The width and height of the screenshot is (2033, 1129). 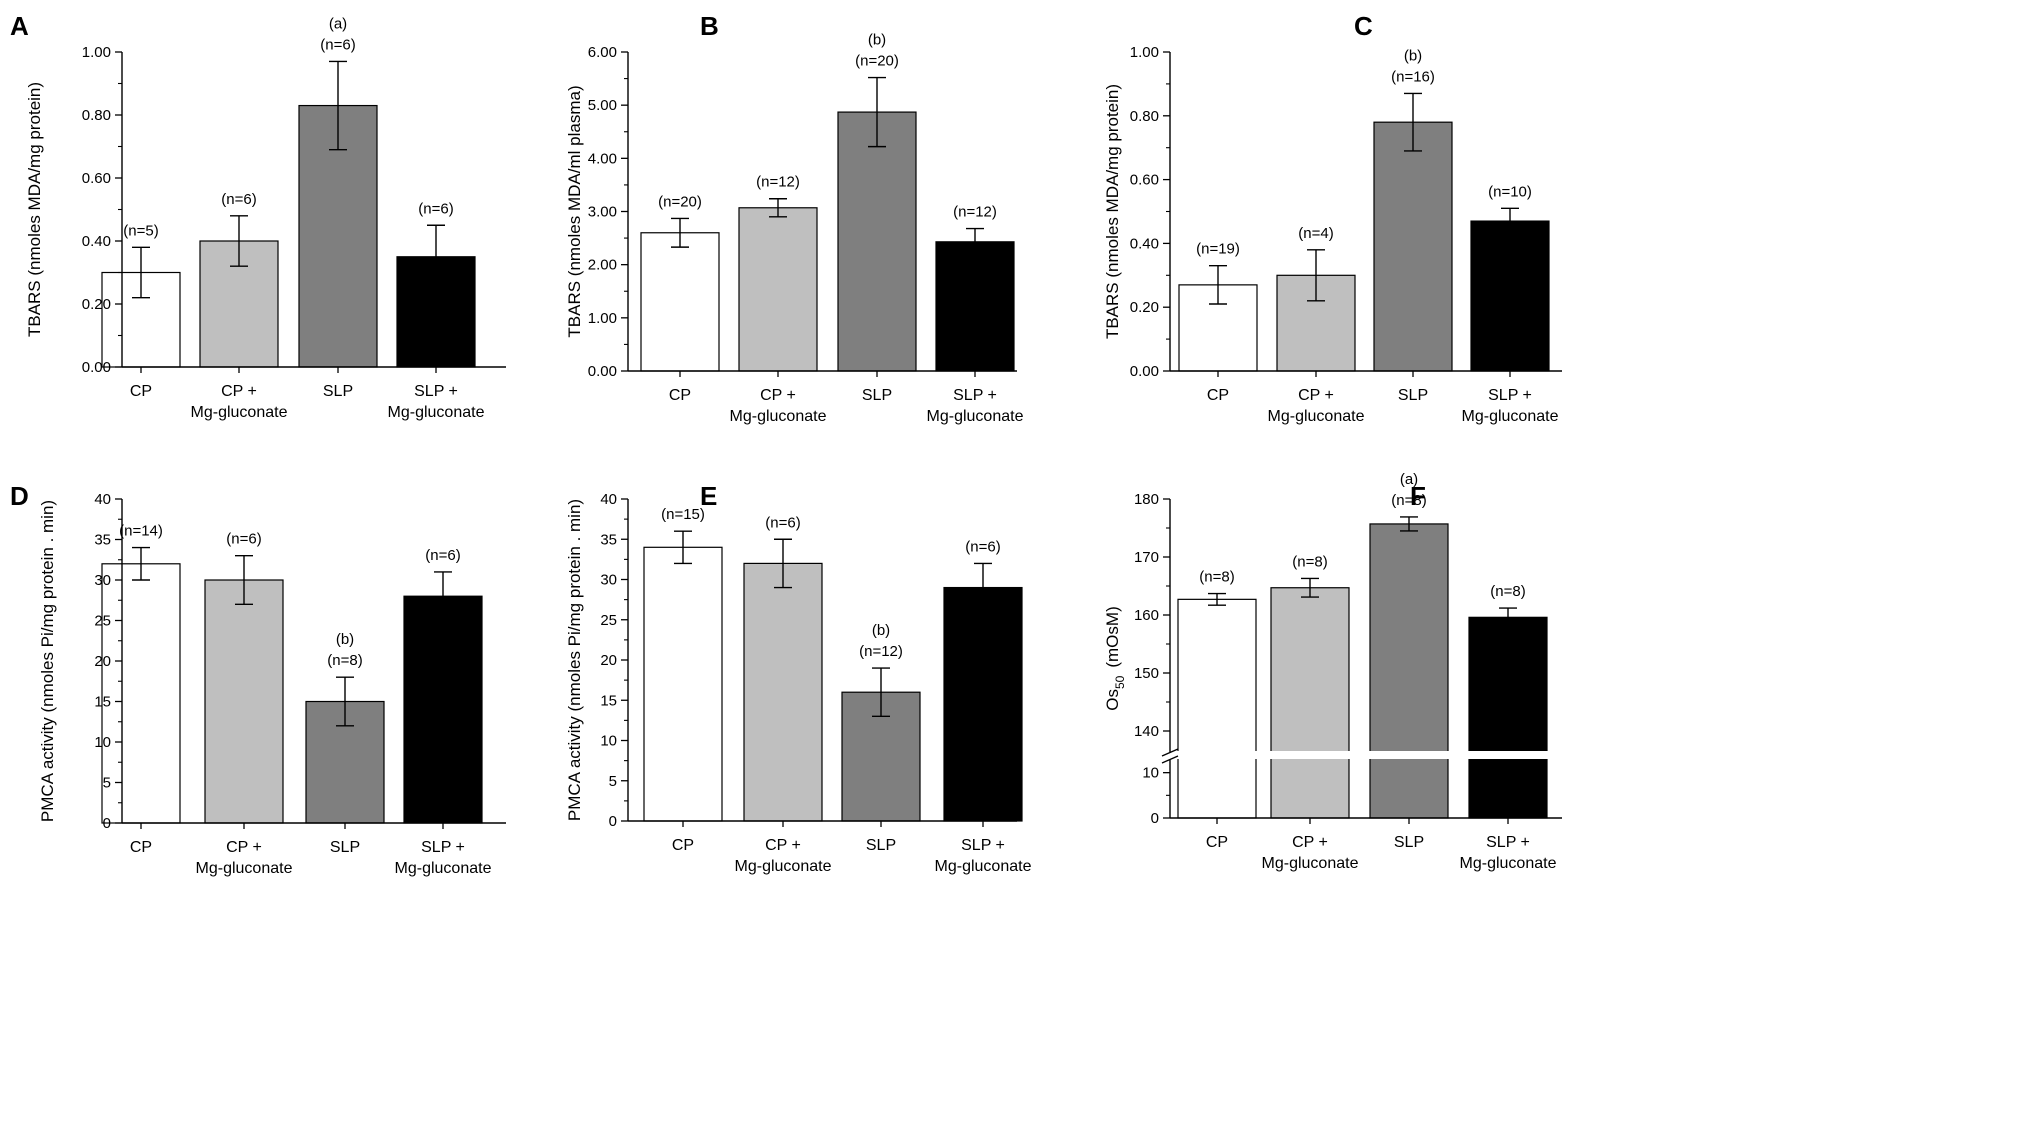 What do you see at coordinates (1218, 249) in the screenshot?
I see `sample-size-label: (n=19)` at bounding box center [1218, 249].